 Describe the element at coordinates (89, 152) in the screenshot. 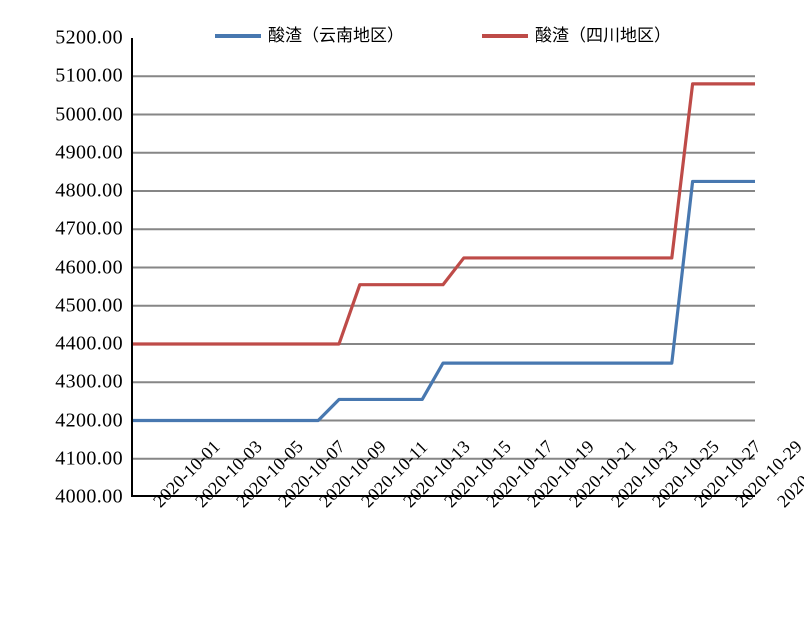

I see `y-axis-tick-label: 4900.00` at that location.